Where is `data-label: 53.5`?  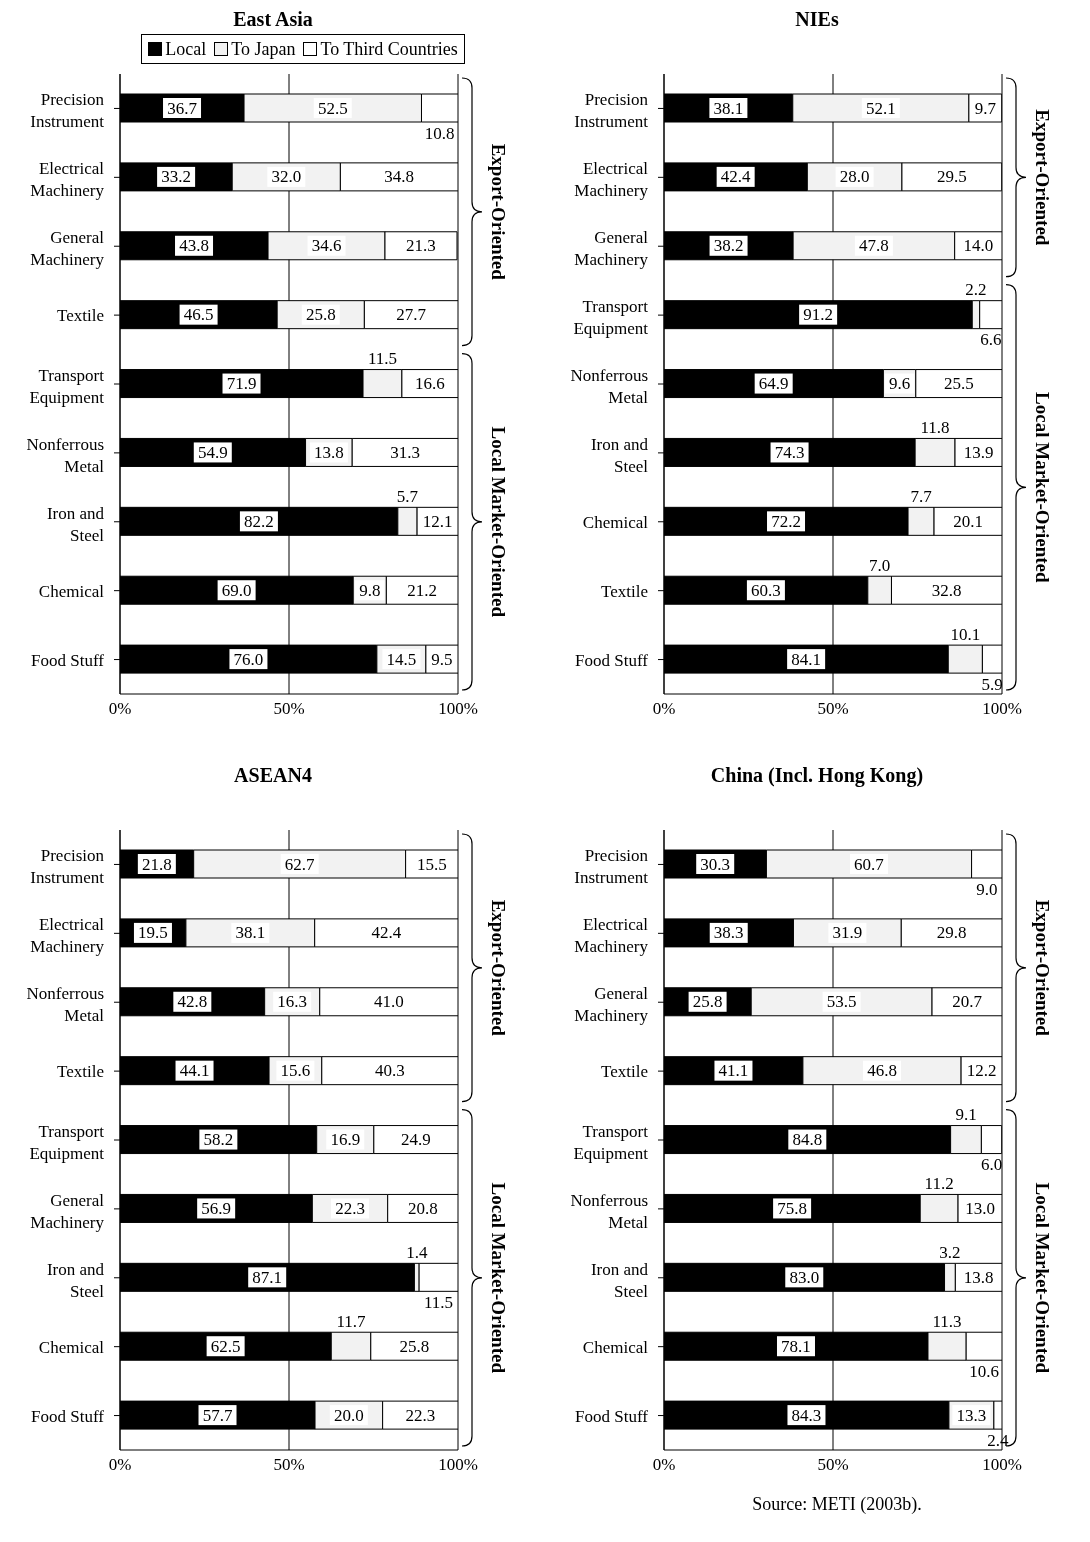 data-label: 53.5 is located at coordinates (841, 1002).